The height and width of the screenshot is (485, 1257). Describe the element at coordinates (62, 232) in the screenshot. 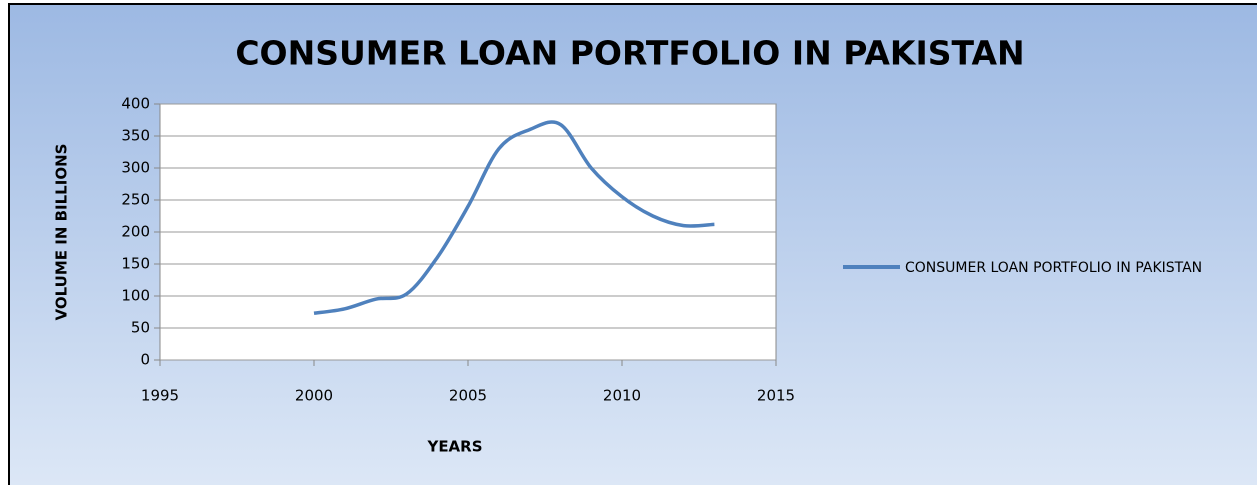

I see `y-axis-label: VOLUME IN BILLIONS` at that location.